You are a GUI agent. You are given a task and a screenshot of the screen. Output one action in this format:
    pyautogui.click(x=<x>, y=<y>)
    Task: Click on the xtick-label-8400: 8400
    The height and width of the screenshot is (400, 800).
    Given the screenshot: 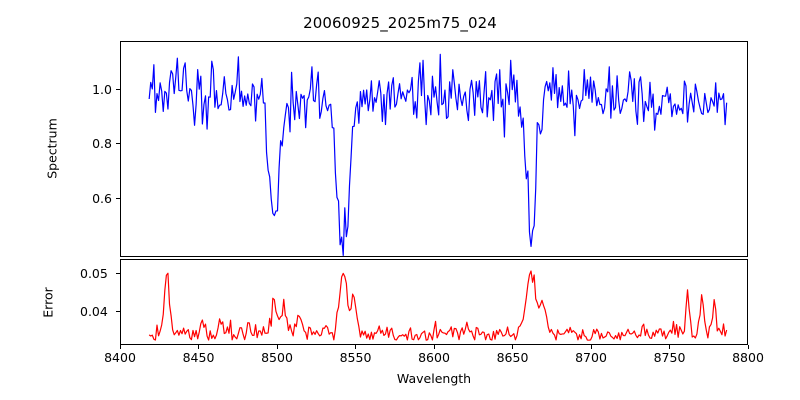 What is the action you would take?
    pyautogui.click(x=120, y=357)
    